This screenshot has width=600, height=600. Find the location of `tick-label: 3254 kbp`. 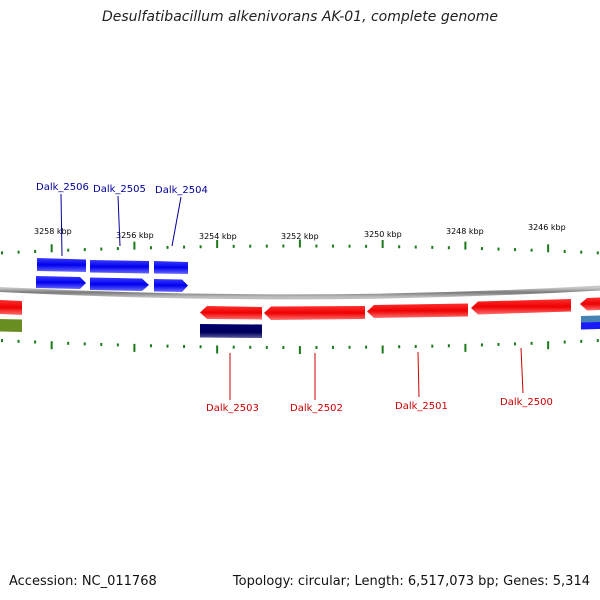

tick-label: 3254 kbp is located at coordinates (218, 236).